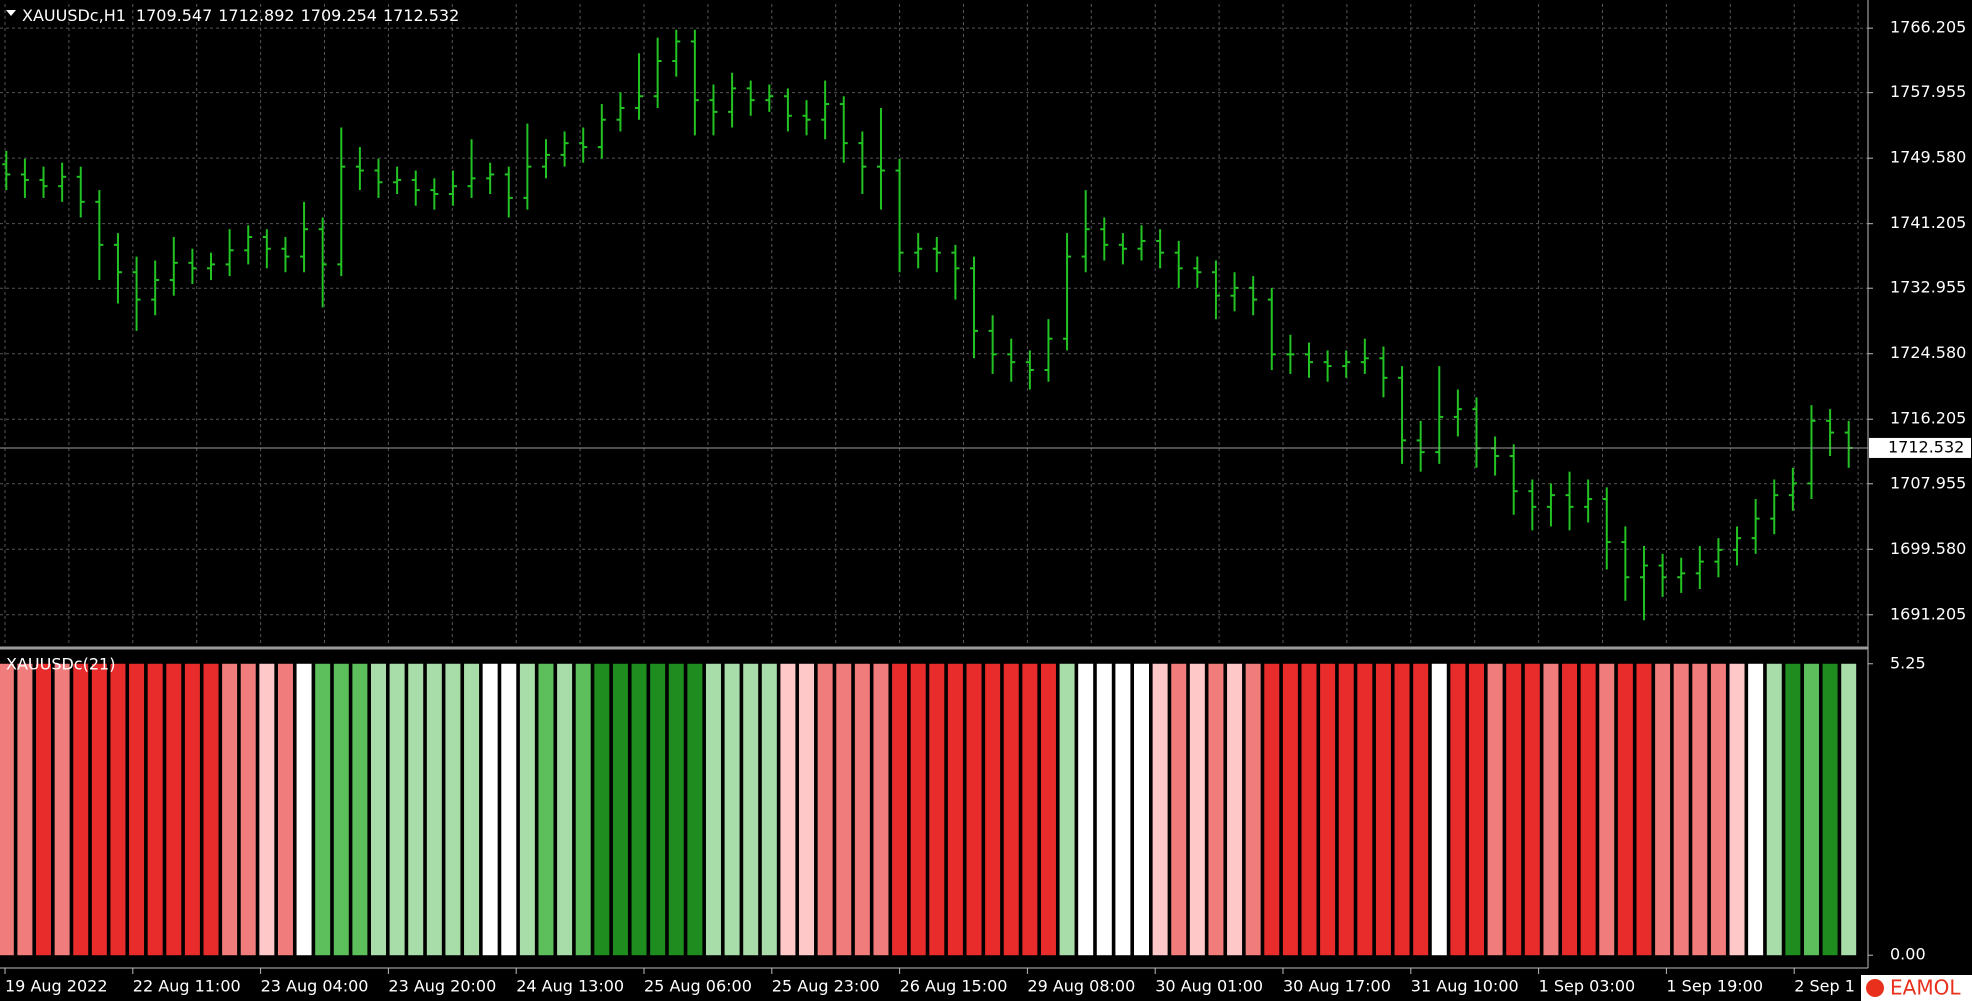  What do you see at coordinates (11, 13) in the screenshot?
I see `menu-triangle` at bounding box center [11, 13].